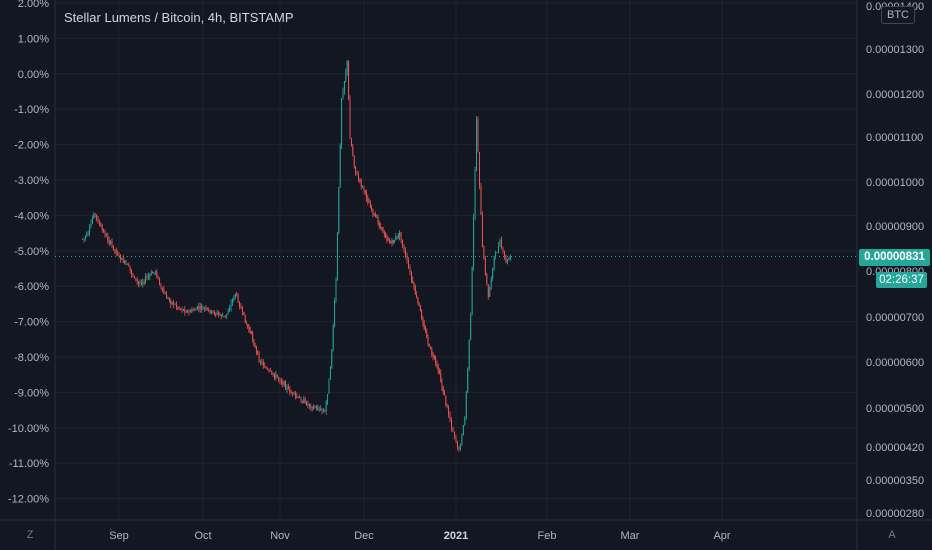  I want to click on right-axis-tick-label: 0.00000500, so click(895, 409).